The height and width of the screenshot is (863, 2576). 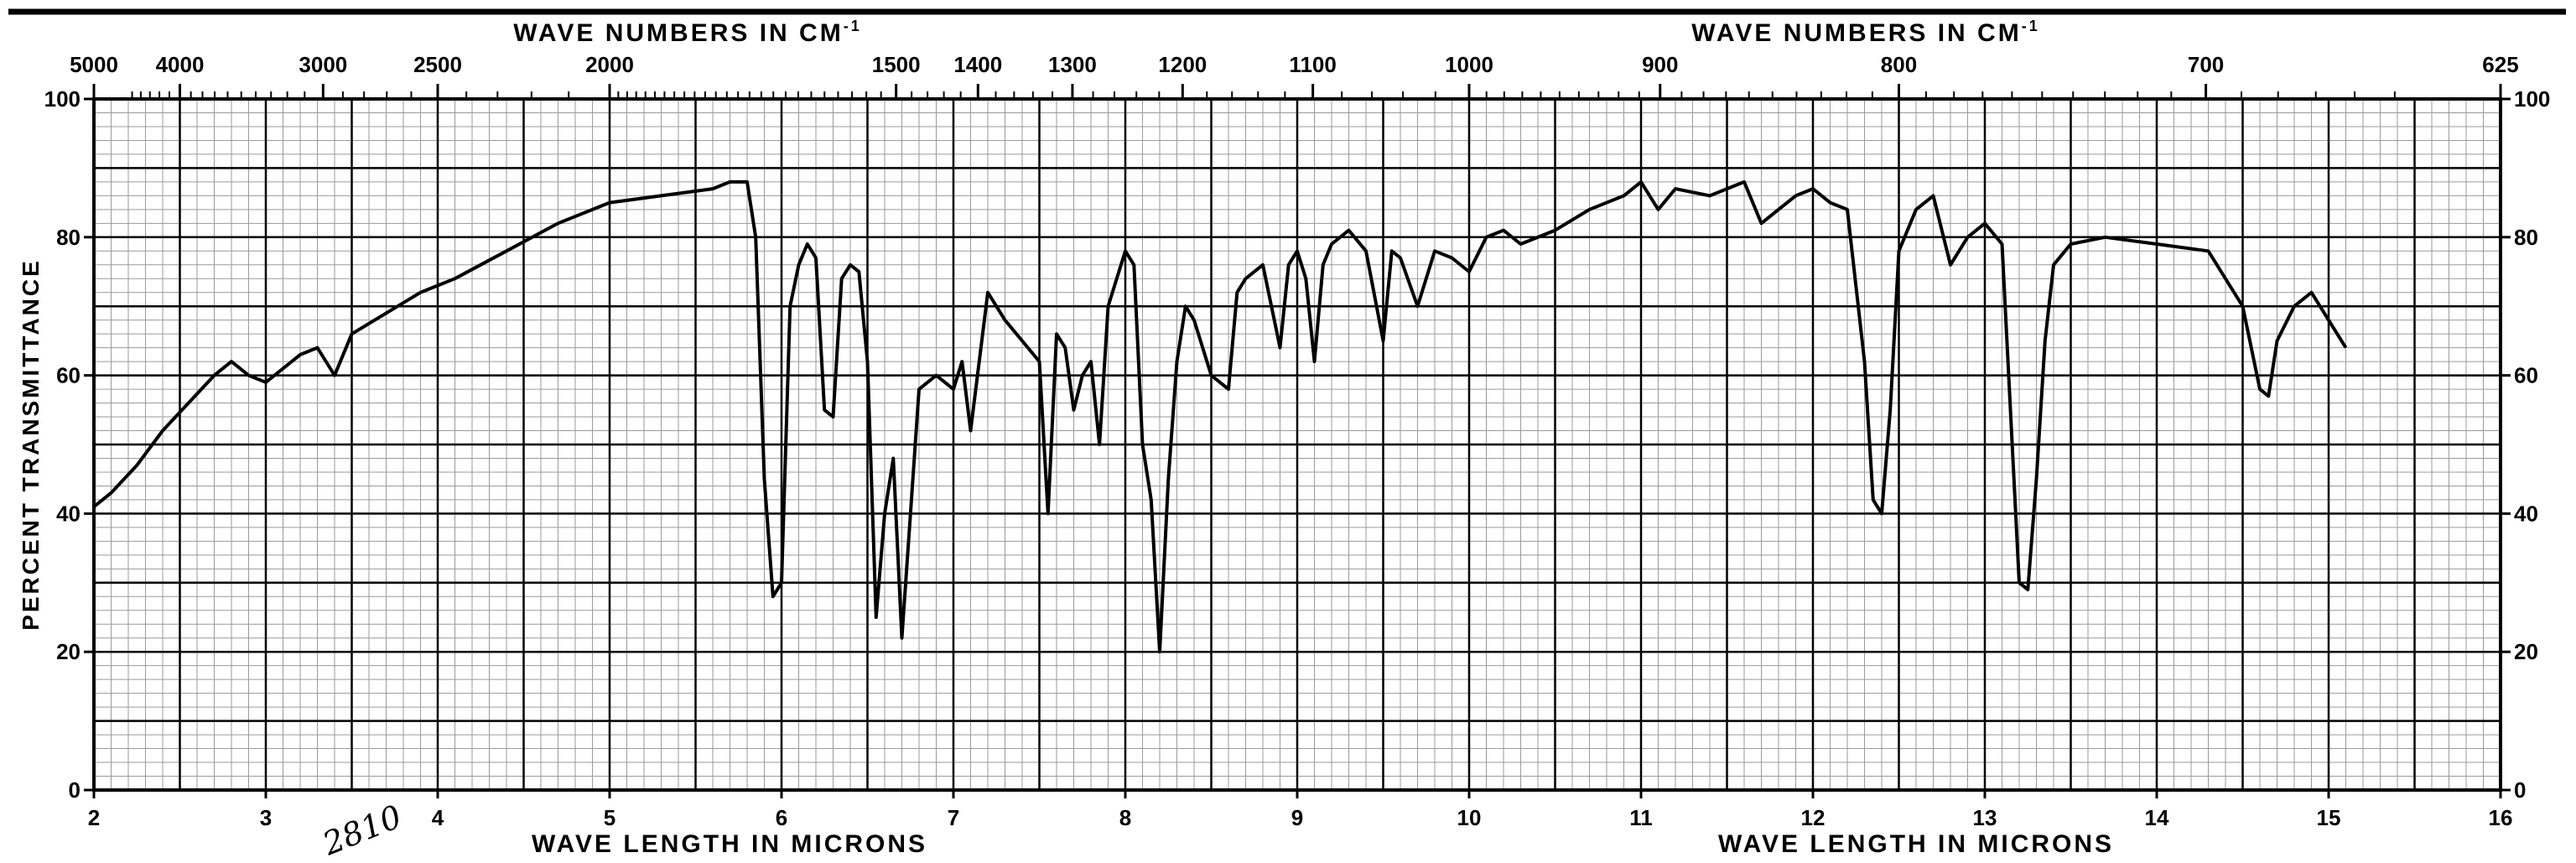 What do you see at coordinates (2206, 64) in the screenshot?
I see `wavenumber-tick-label: 700` at bounding box center [2206, 64].